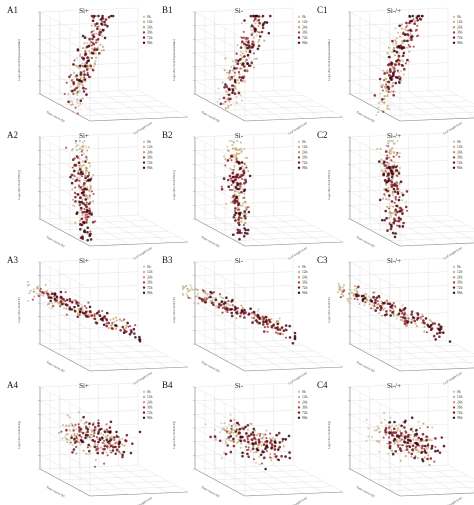 The width and height of the screenshot is (474, 505). I want to click on legend-label: 36h, so click(150, 158).